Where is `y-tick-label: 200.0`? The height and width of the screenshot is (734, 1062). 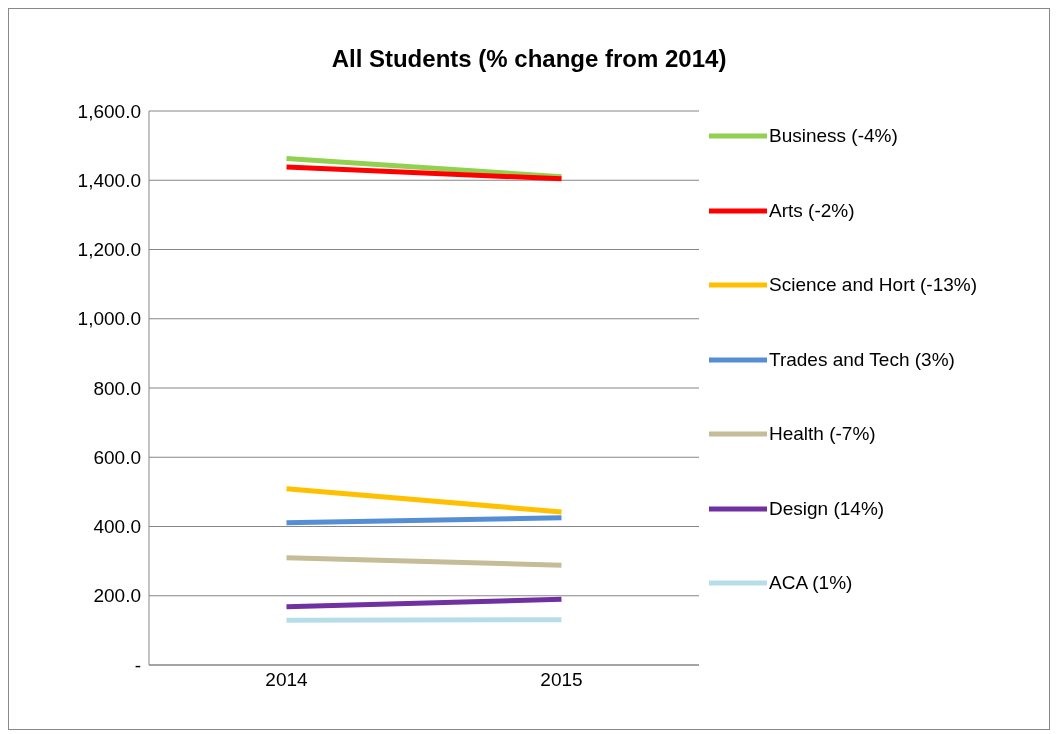 y-tick-label: 200.0 is located at coordinates (117, 596).